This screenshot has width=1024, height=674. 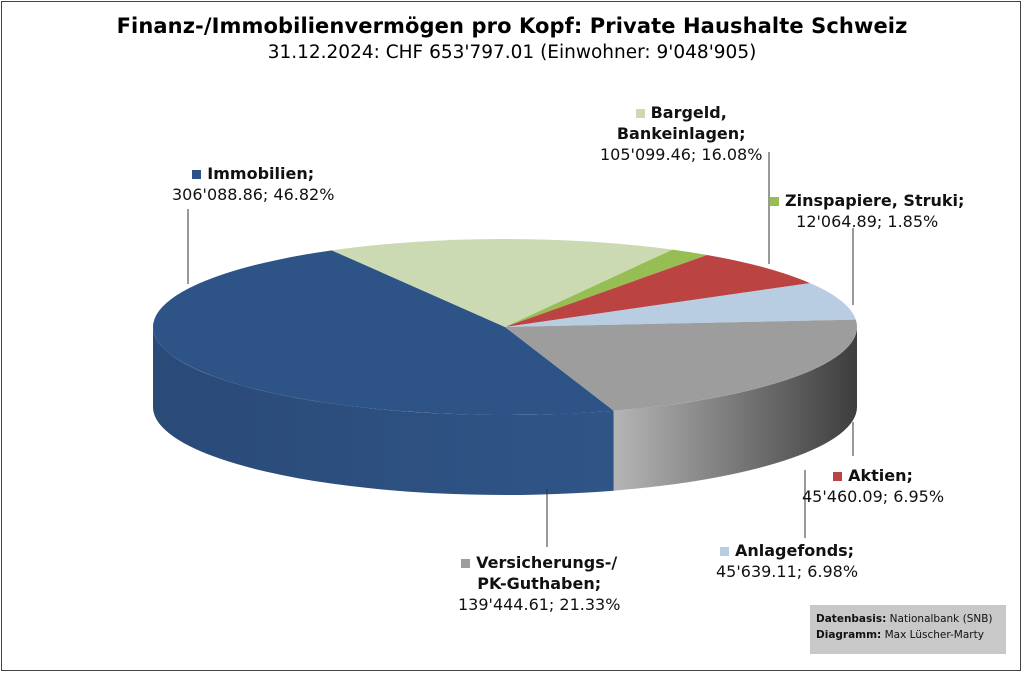 I want to click on slice-value: 12'064.89; 1.85%, so click(x=867, y=221).